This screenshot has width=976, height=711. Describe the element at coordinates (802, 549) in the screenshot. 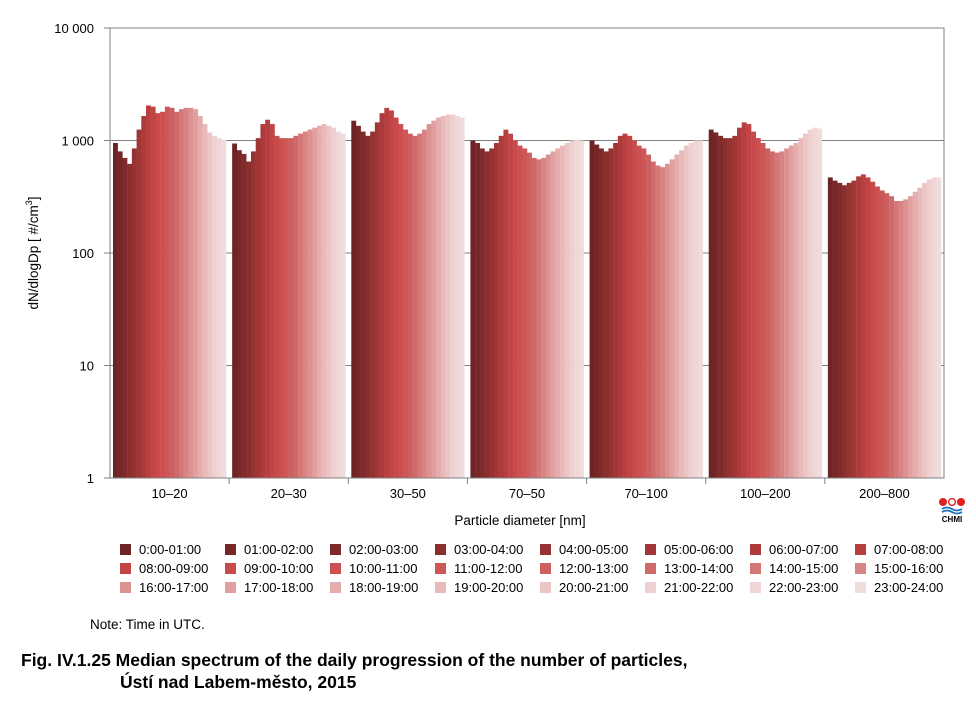

I see `legend-item: 06:00-07:00` at that location.